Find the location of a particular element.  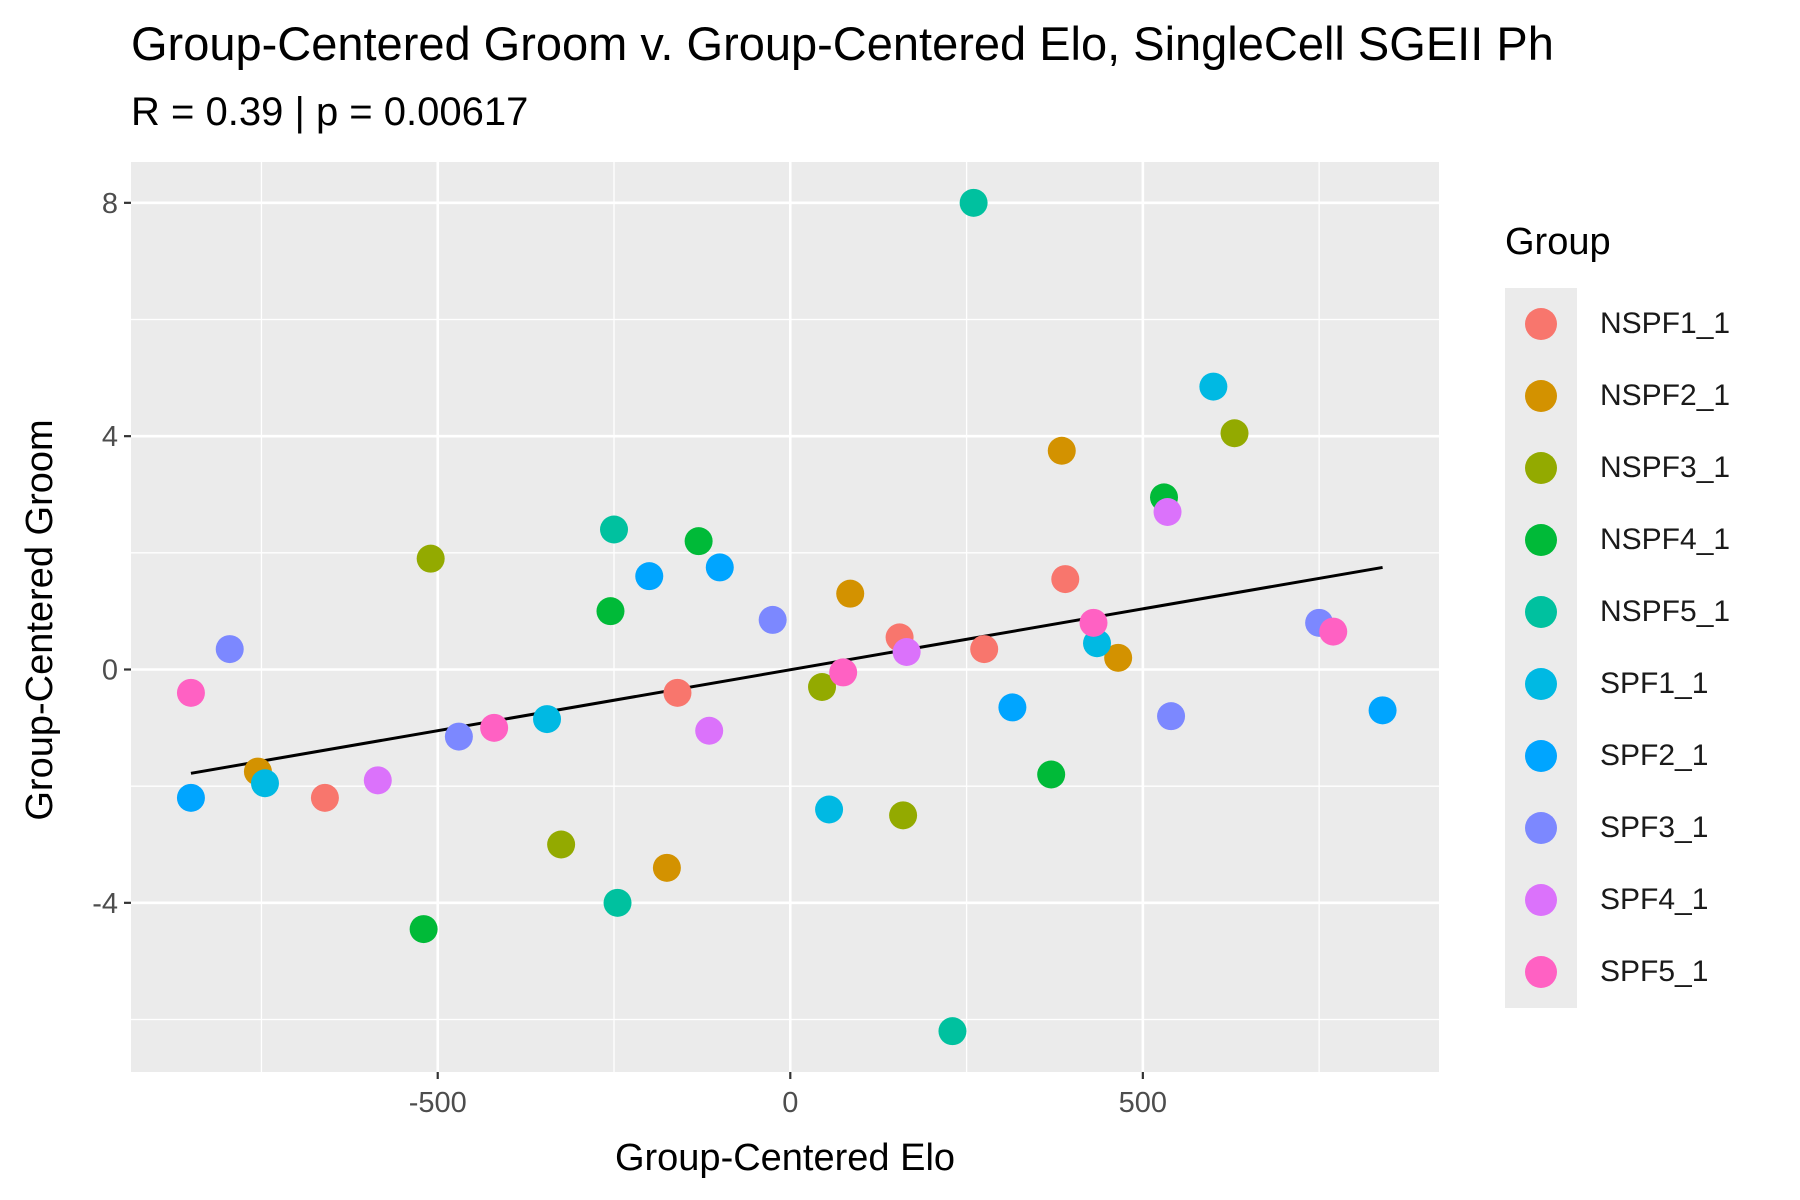

legend-item-spf3-1: SPF3_1 is located at coordinates (1652, 828).